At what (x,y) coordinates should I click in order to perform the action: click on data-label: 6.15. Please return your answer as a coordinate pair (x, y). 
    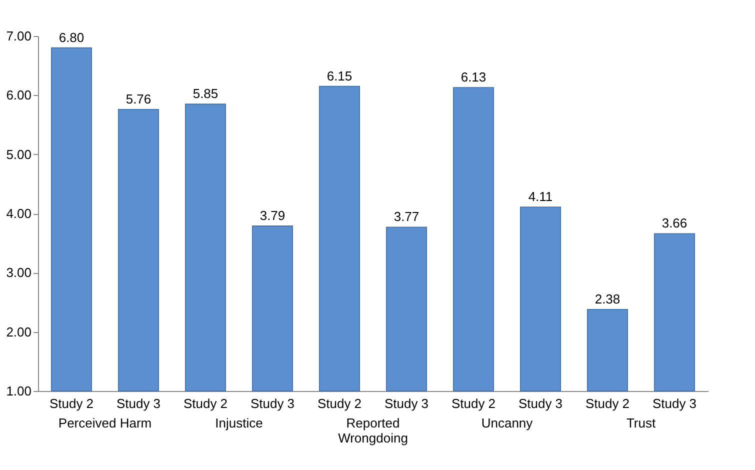
    Looking at the image, I should click on (339, 76).